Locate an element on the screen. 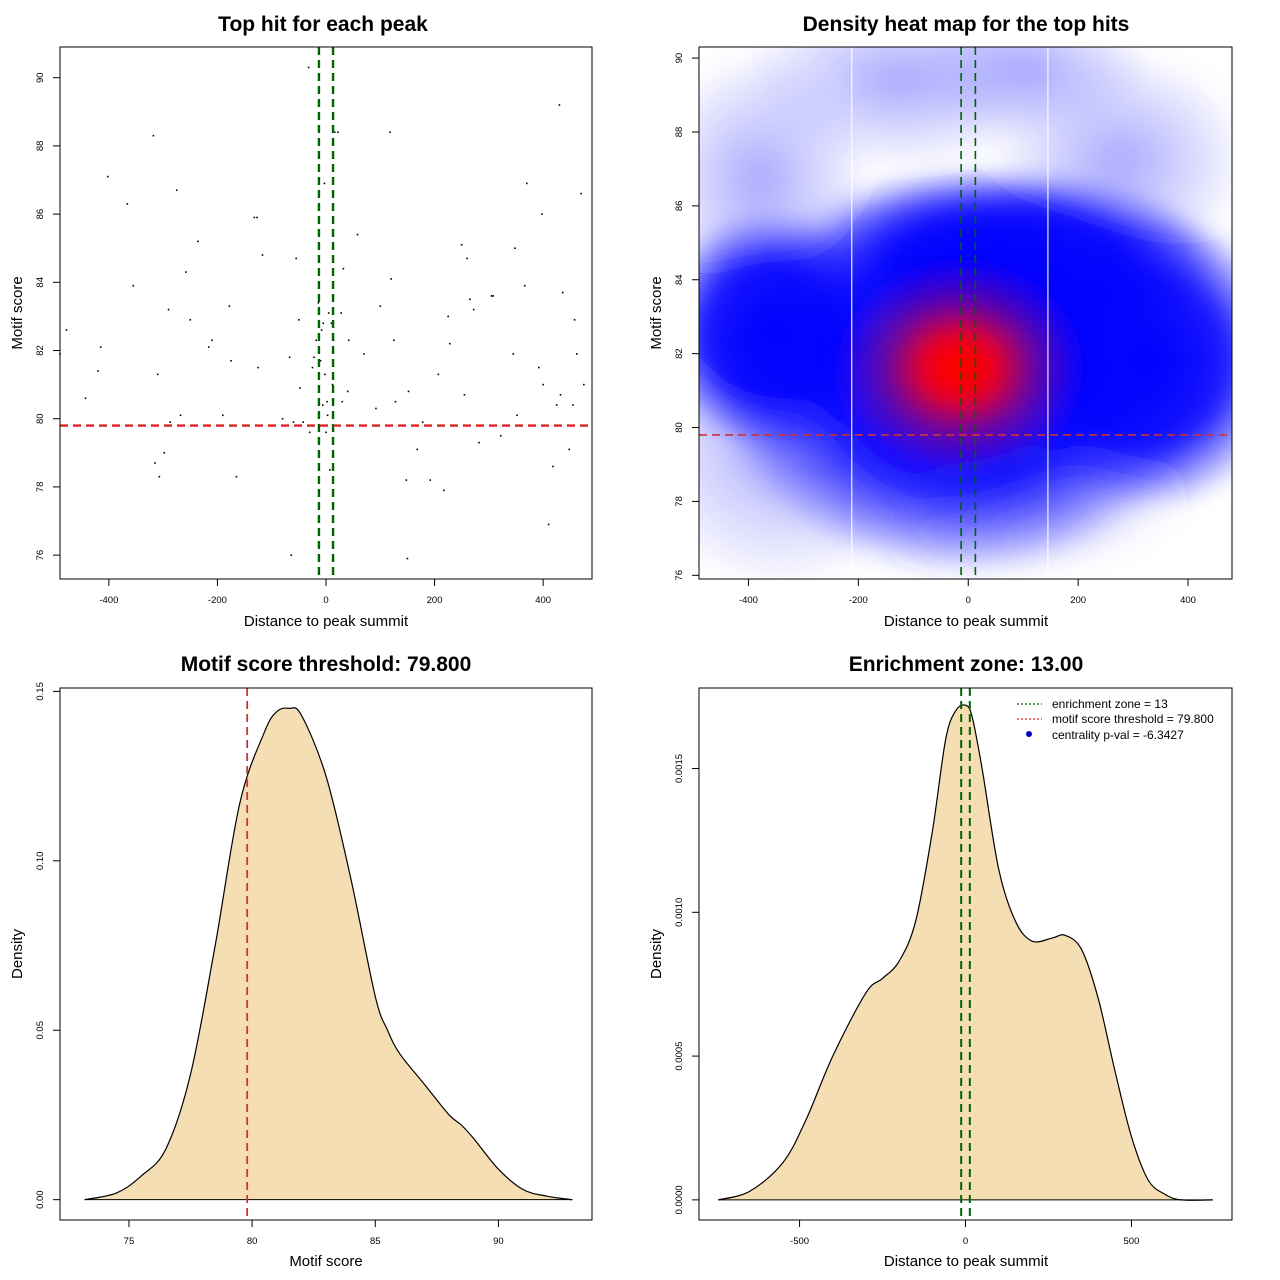 The image size is (1280, 1280). score-density-y-label: Density is located at coordinates (17, 953).